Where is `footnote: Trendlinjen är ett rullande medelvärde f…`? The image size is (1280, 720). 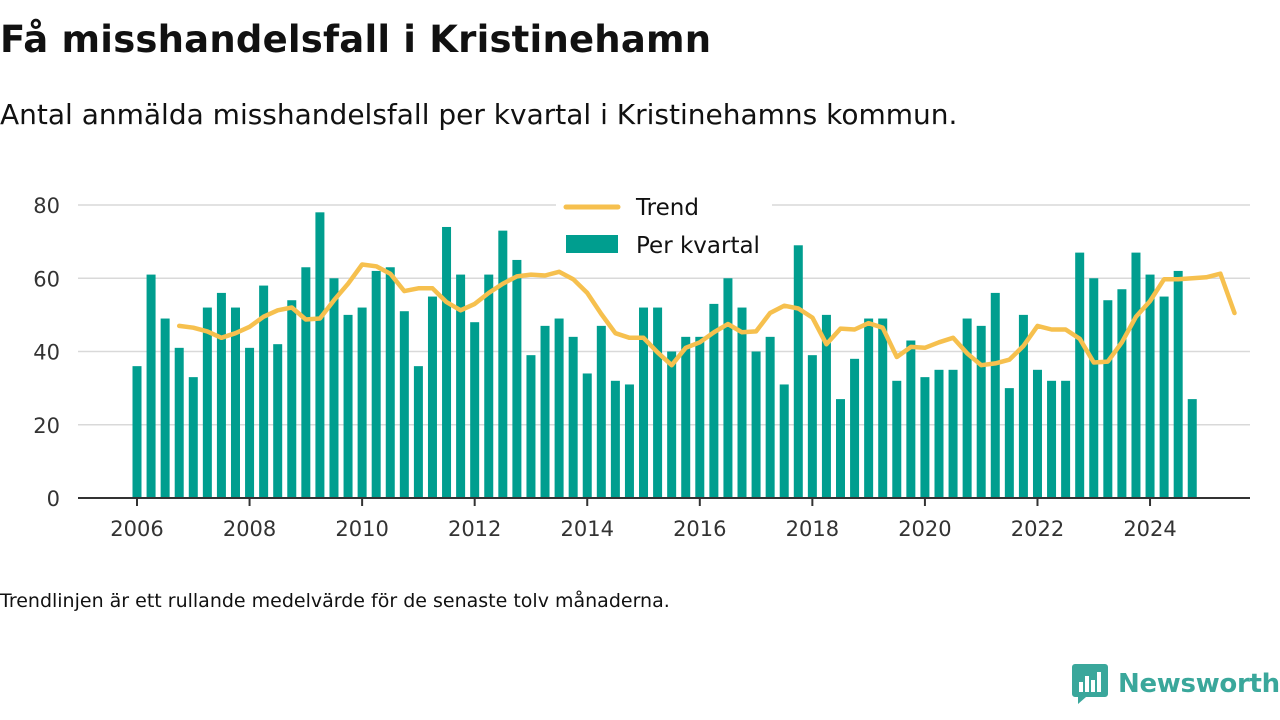 footnote: Trendlinjen är ett rullande medelvärde f… is located at coordinates (335, 601).